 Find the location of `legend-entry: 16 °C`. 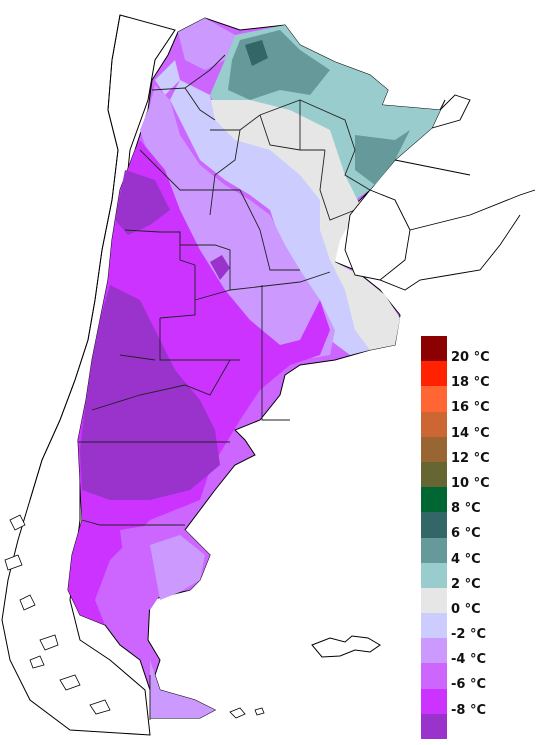

legend-entry: 16 °C is located at coordinates (471, 400).